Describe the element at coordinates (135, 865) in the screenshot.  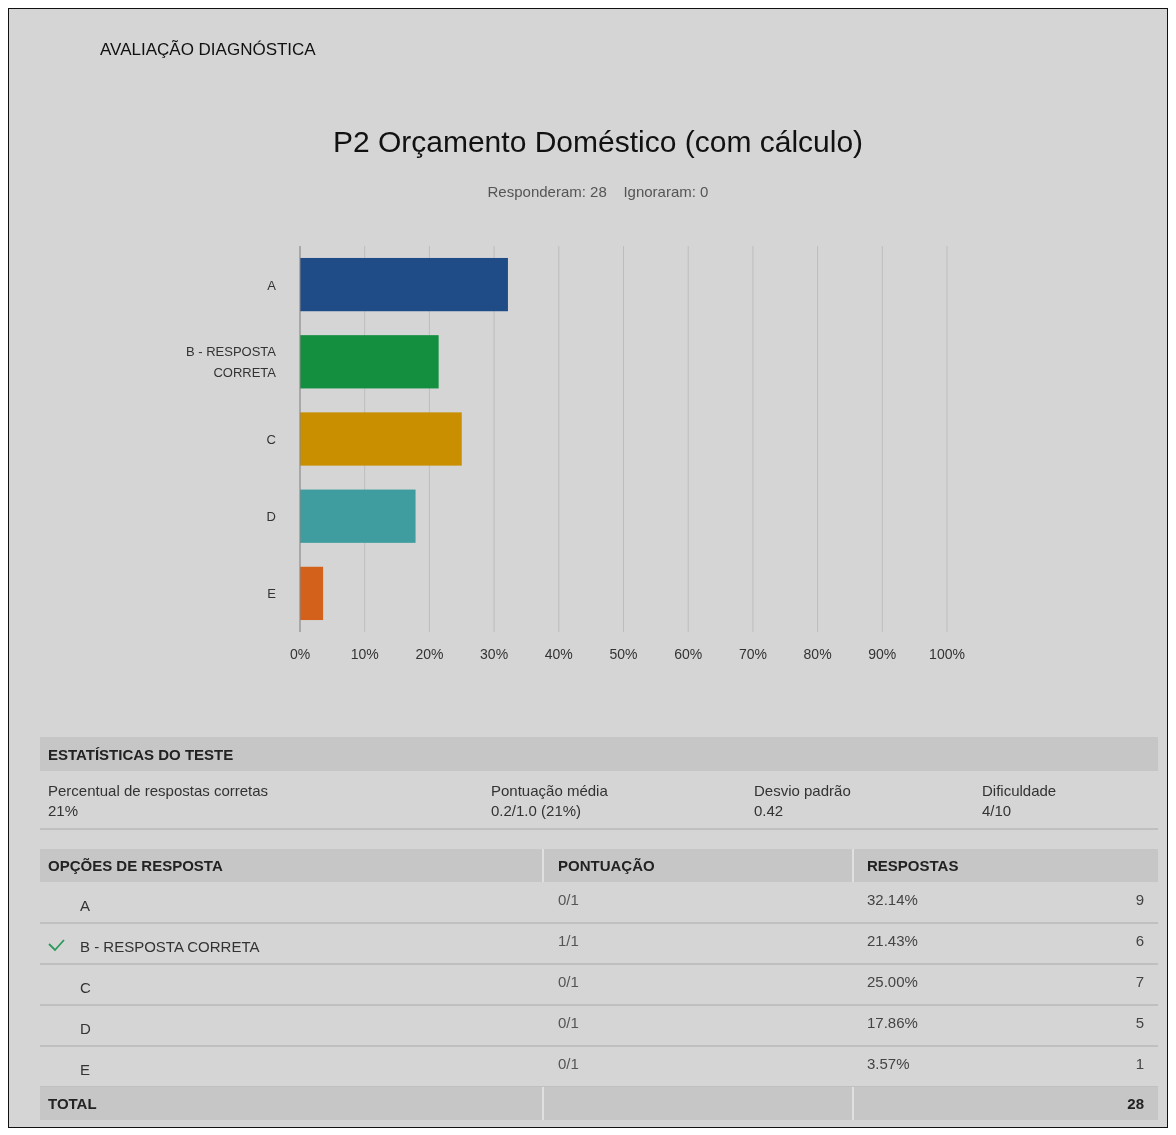
I see `text: OPÇÕES DE RESPOSTA` at that location.